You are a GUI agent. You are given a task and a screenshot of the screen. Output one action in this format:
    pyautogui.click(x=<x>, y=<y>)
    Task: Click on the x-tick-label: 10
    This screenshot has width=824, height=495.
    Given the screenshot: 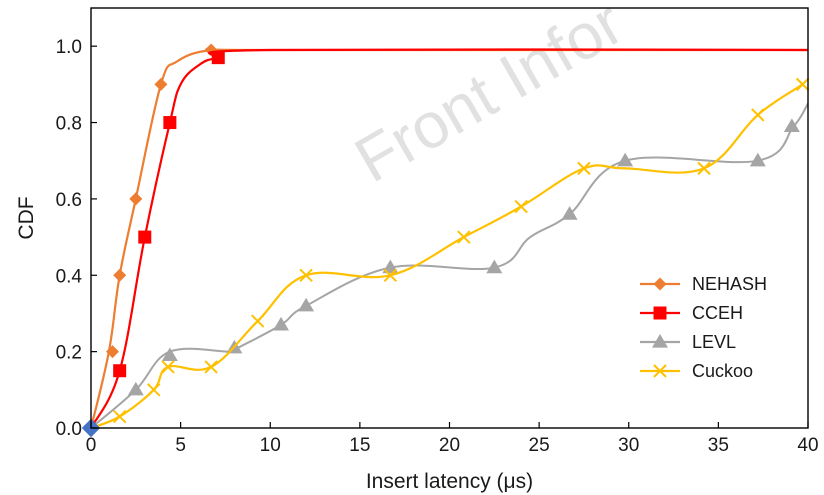 What is the action you would take?
    pyautogui.click(x=270, y=445)
    